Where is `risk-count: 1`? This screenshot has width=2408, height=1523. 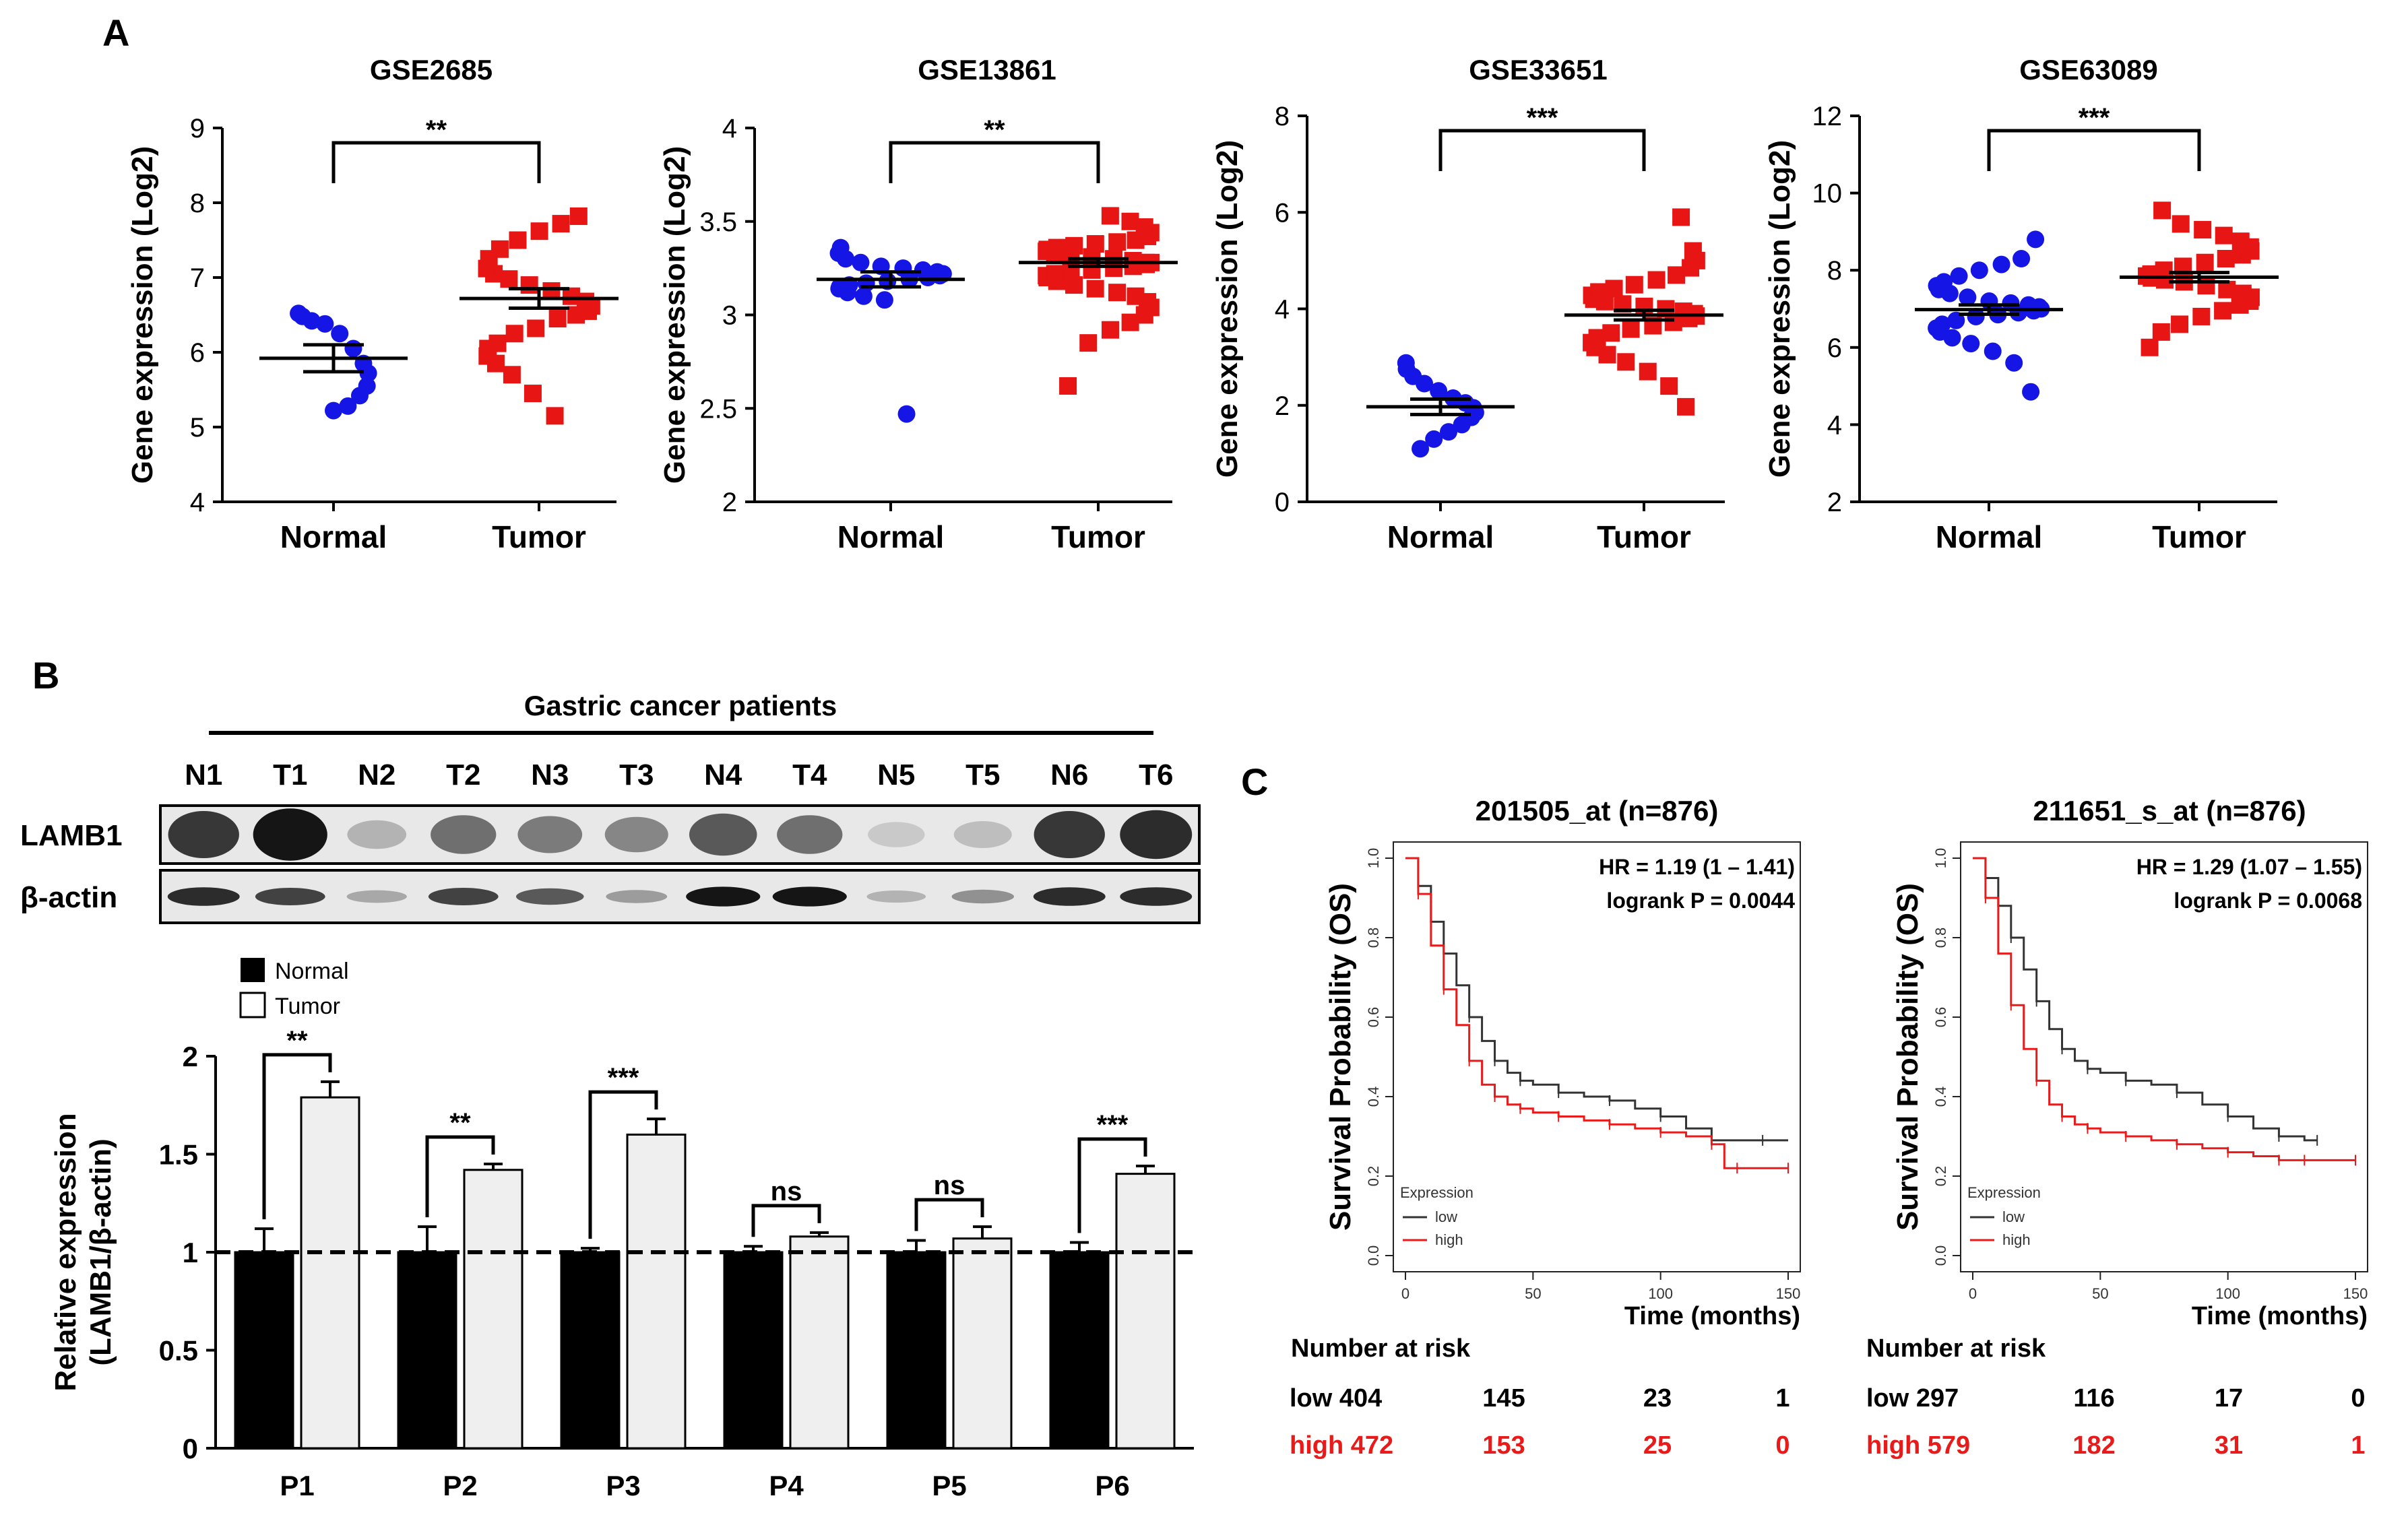 risk-count: 1 is located at coordinates (1782, 1398).